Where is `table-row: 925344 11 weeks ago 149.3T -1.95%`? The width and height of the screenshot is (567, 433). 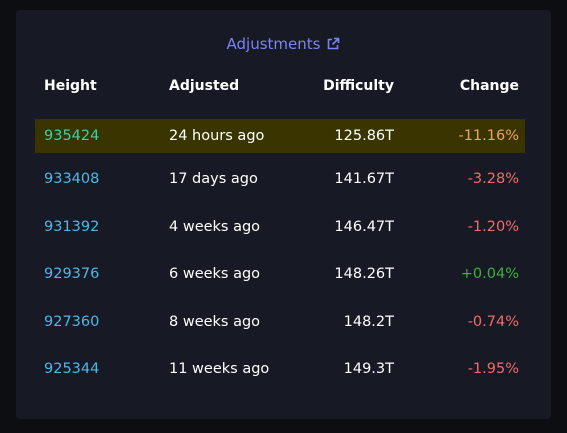
table-row: 925344 11 weeks ago 149.3T -1.95% is located at coordinates (280, 370).